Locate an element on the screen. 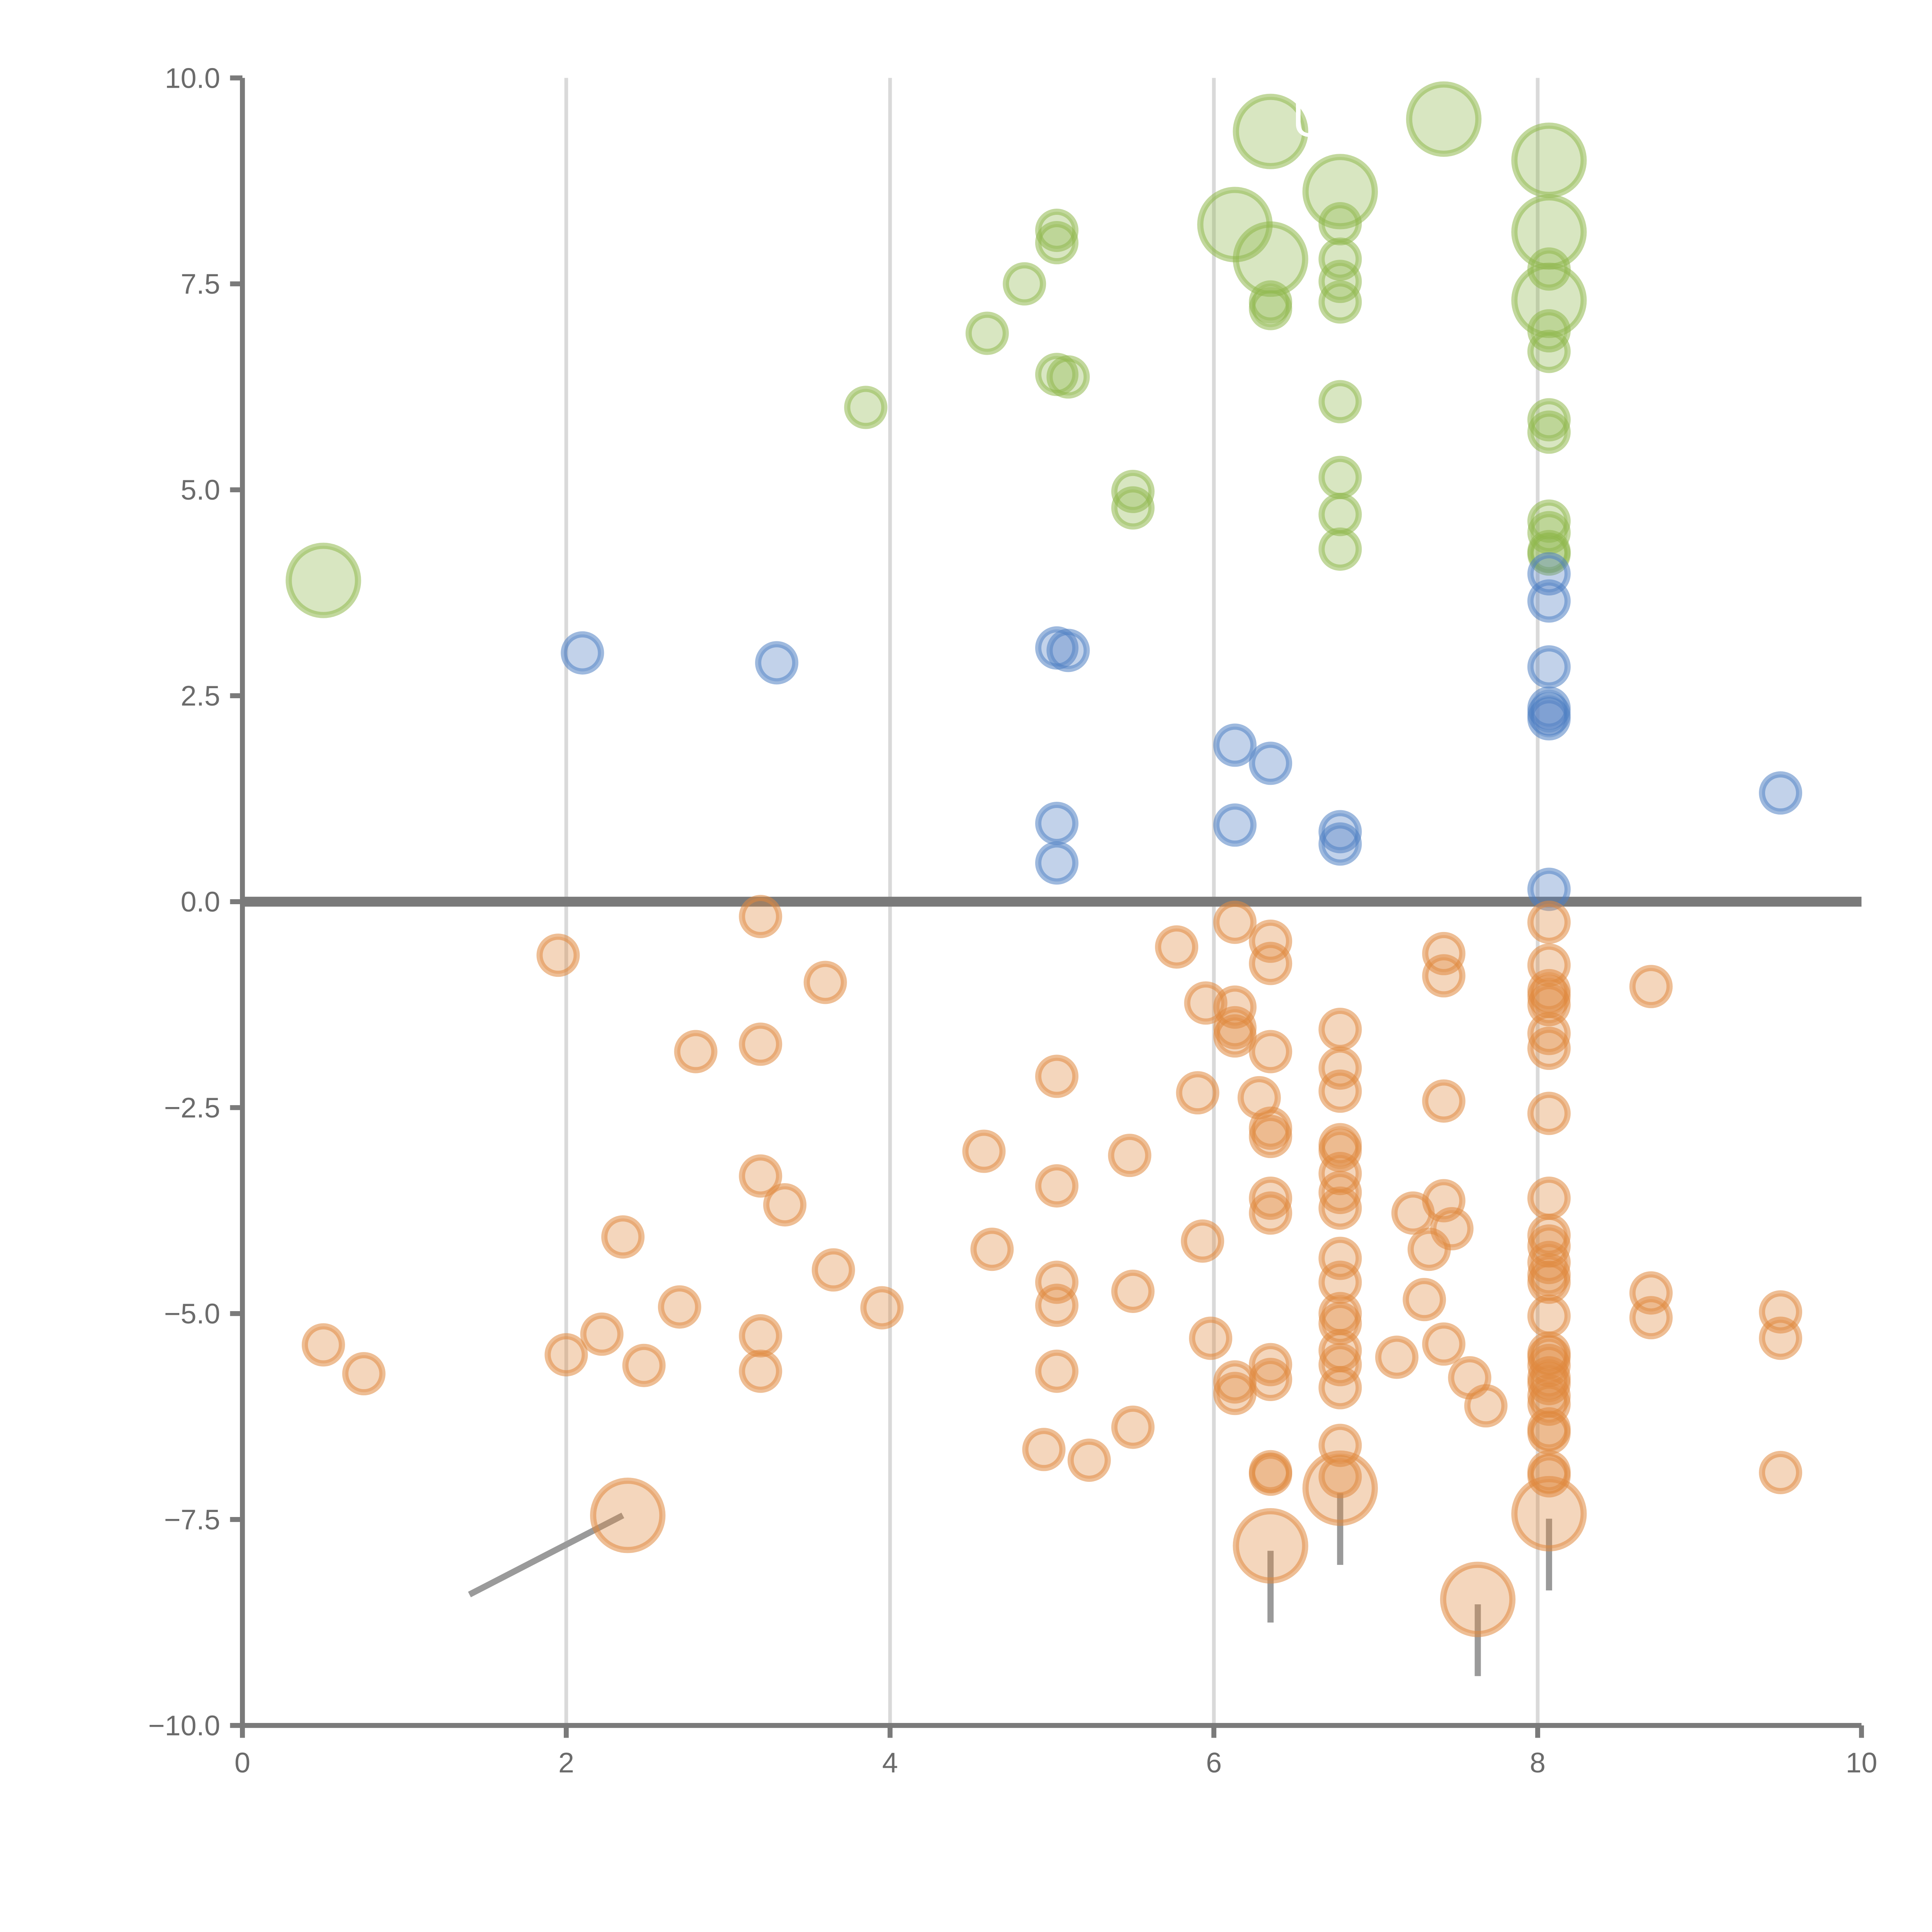 This screenshot has width=1932, height=1932. y-tick-label: −7.5 is located at coordinates (192, 1519).